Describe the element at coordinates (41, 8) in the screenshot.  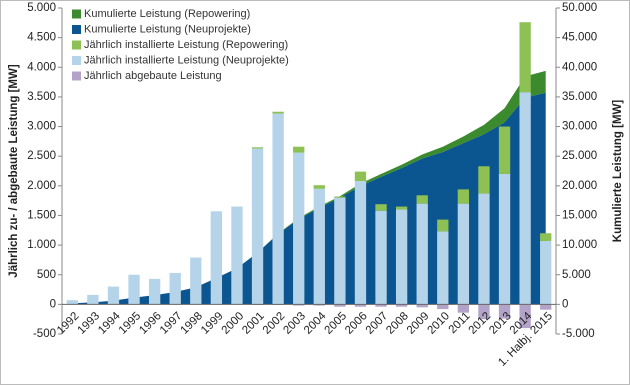
I see `y-tick-label: 5.000` at that location.